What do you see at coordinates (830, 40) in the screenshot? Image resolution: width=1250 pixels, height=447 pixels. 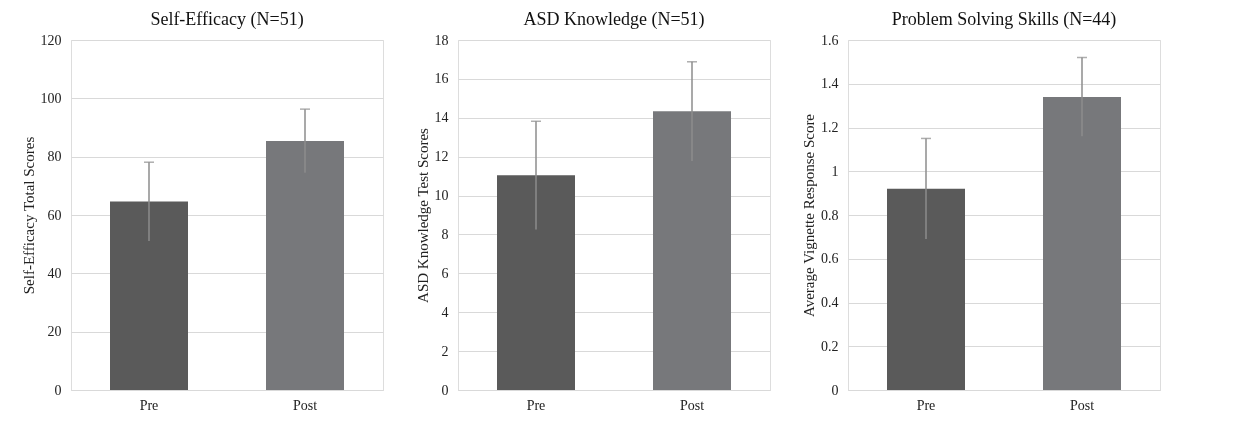 I see `y-tick-label: 1.6` at bounding box center [830, 40].